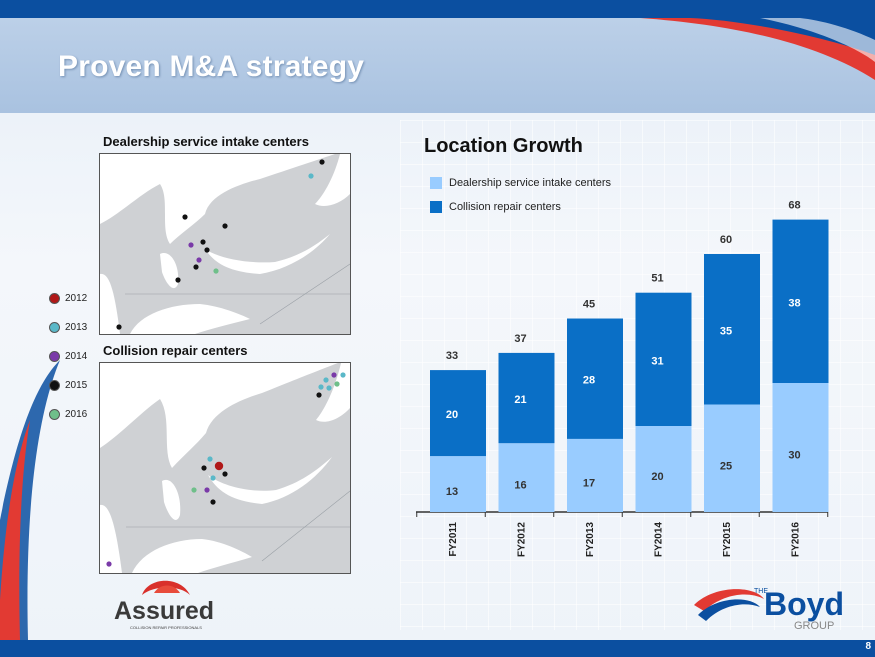  Describe the element at coordinates (589, 305) in the screenshot. I see `data-label-total: 45` at that location.